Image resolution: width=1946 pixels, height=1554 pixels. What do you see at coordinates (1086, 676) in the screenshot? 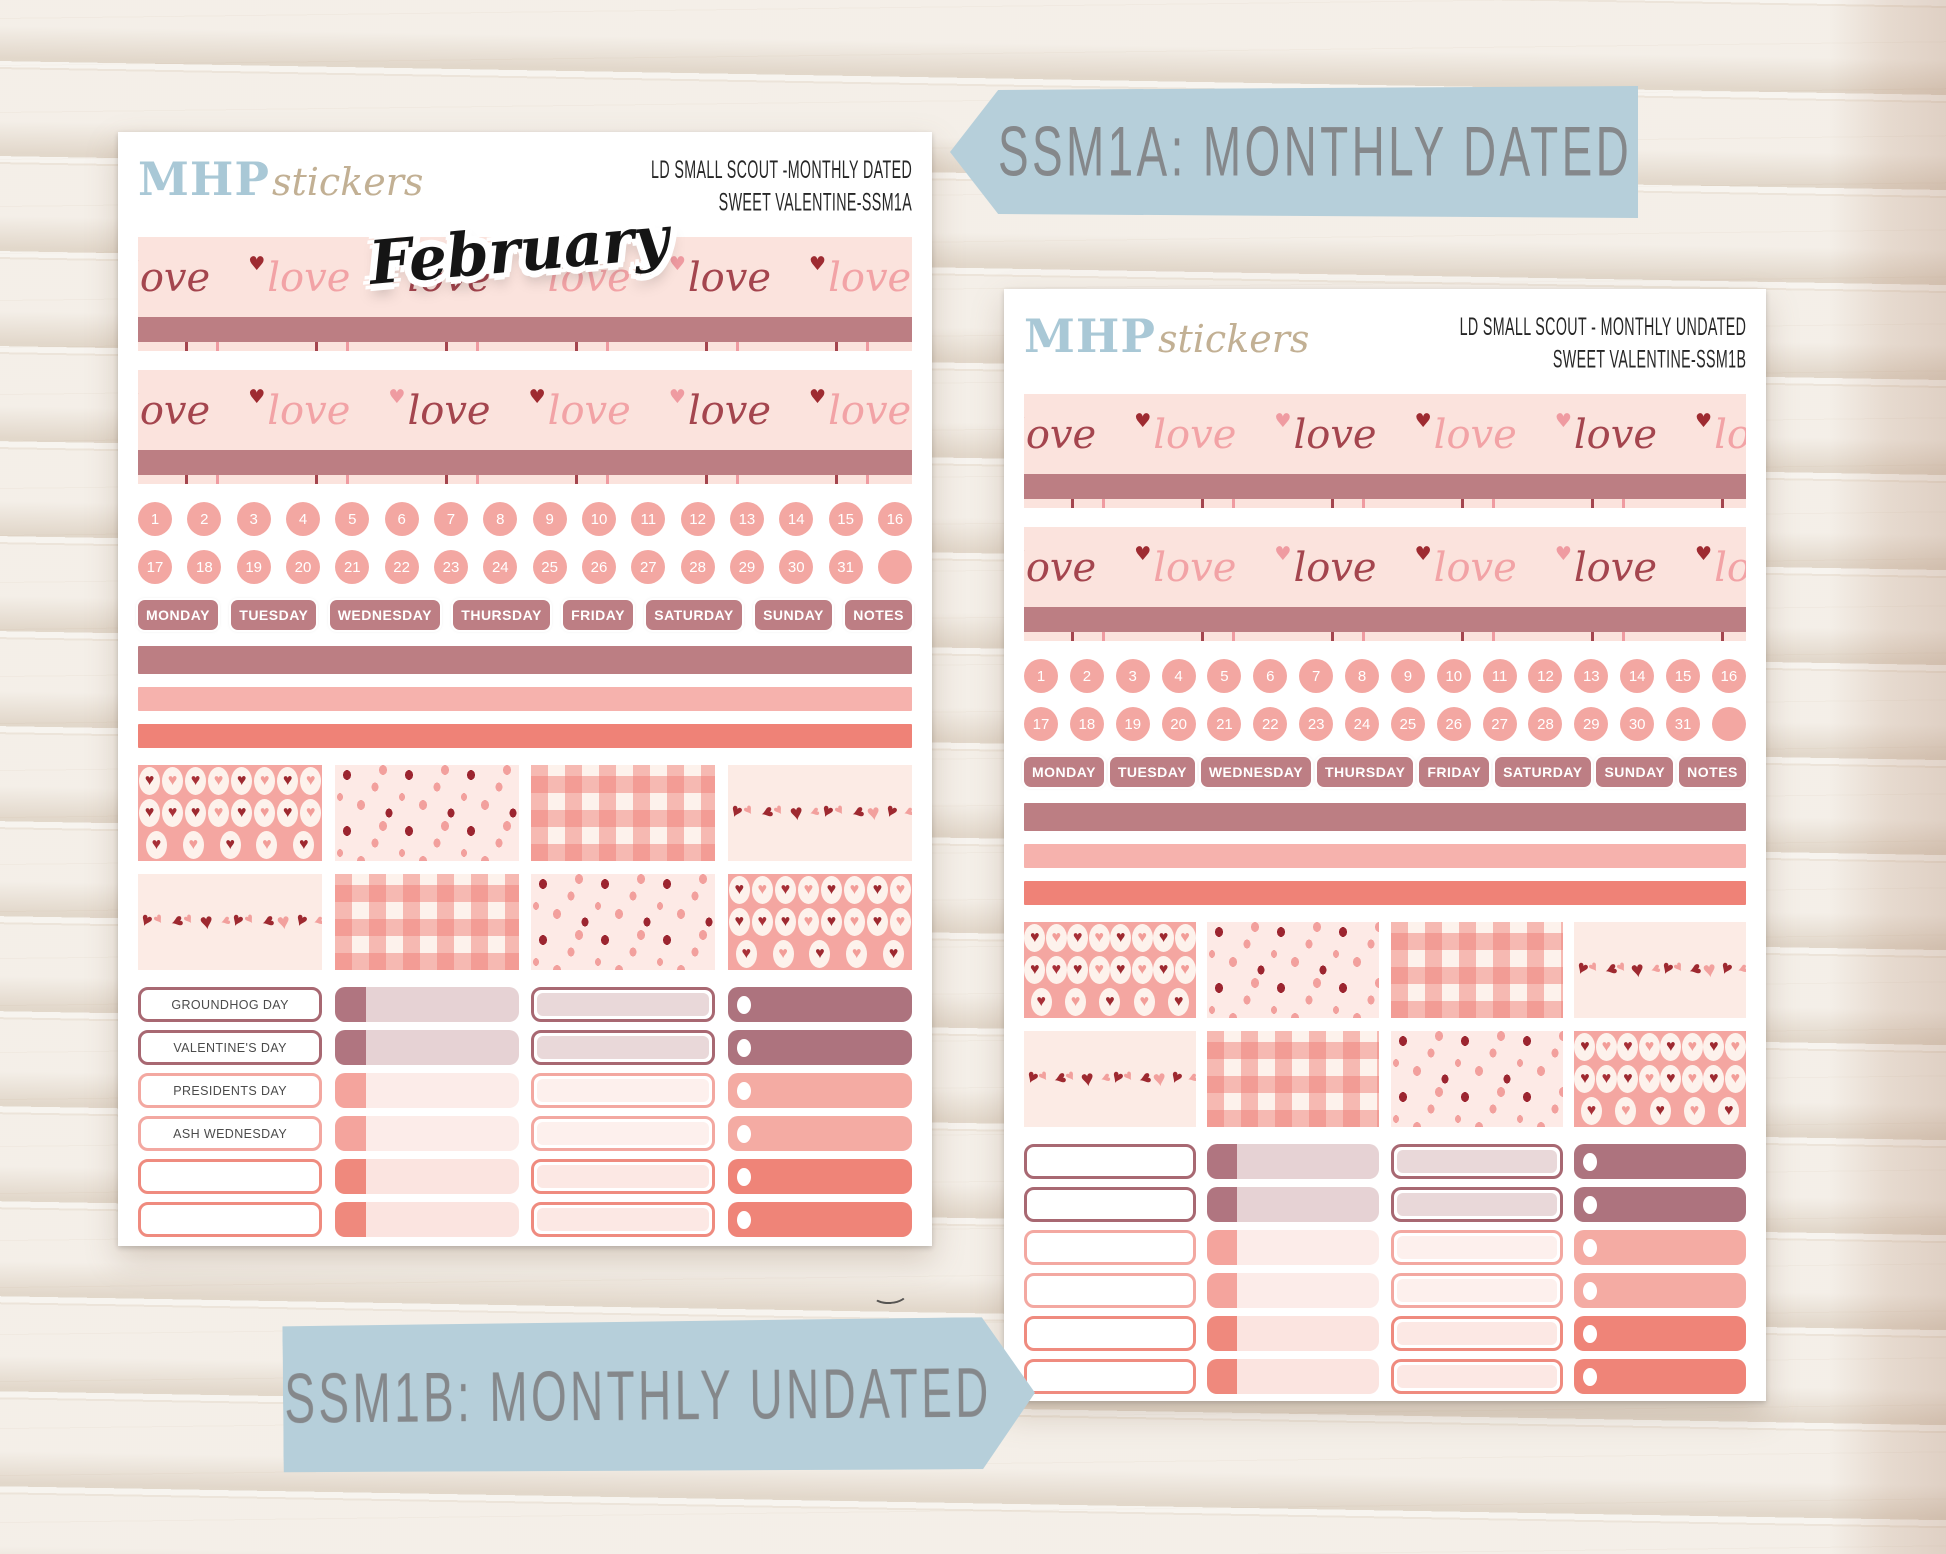
I see `date-circle-sticker: 2` at bounding box center [1086, 676].